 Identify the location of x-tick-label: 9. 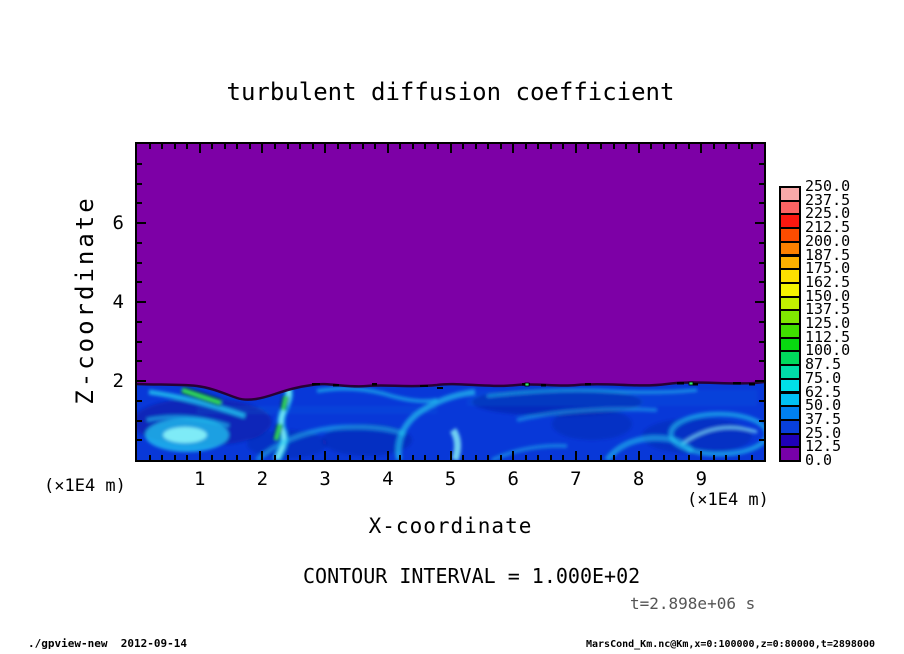
(701, 479).